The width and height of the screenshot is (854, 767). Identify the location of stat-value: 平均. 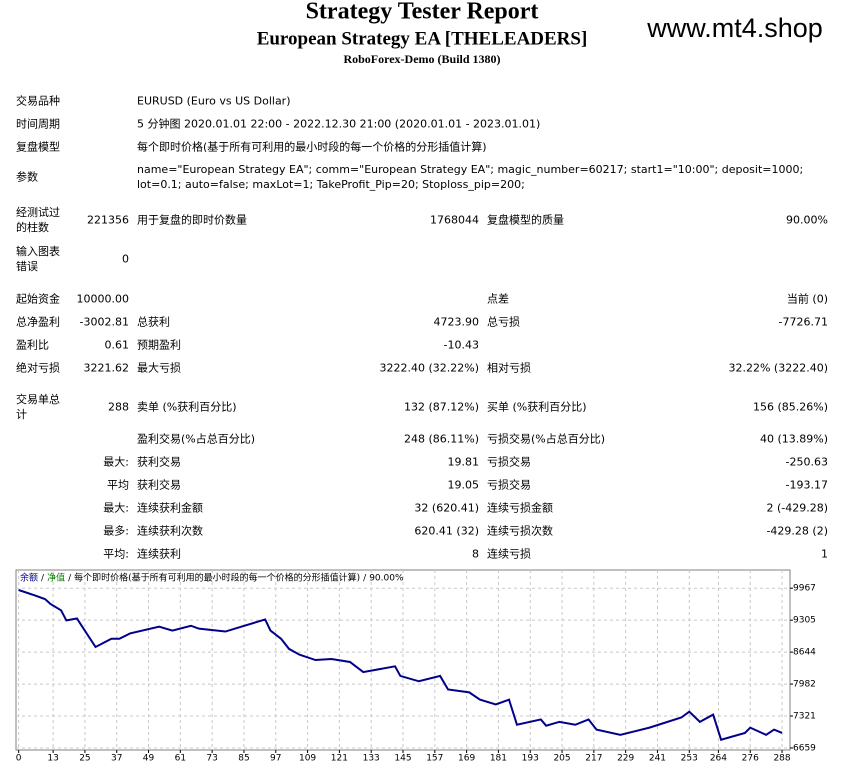
(118, 485).